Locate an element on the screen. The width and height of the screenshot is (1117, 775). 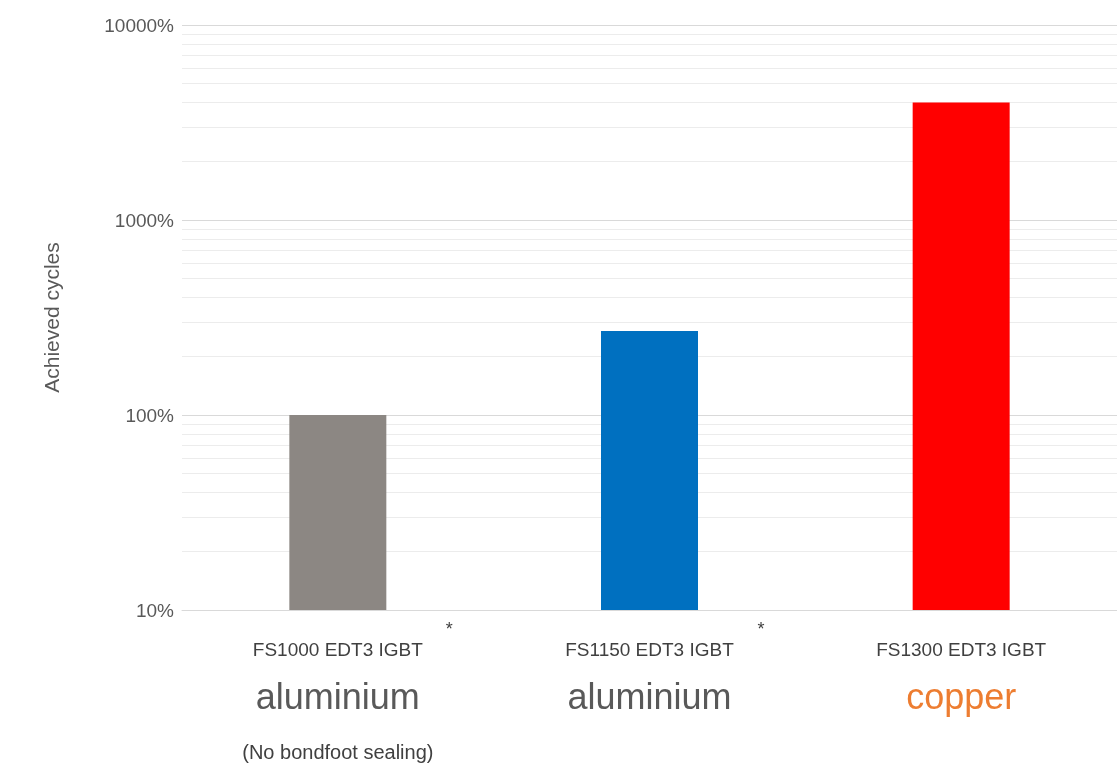
y-tick-label: 100% is located at coordinates (150, 415).